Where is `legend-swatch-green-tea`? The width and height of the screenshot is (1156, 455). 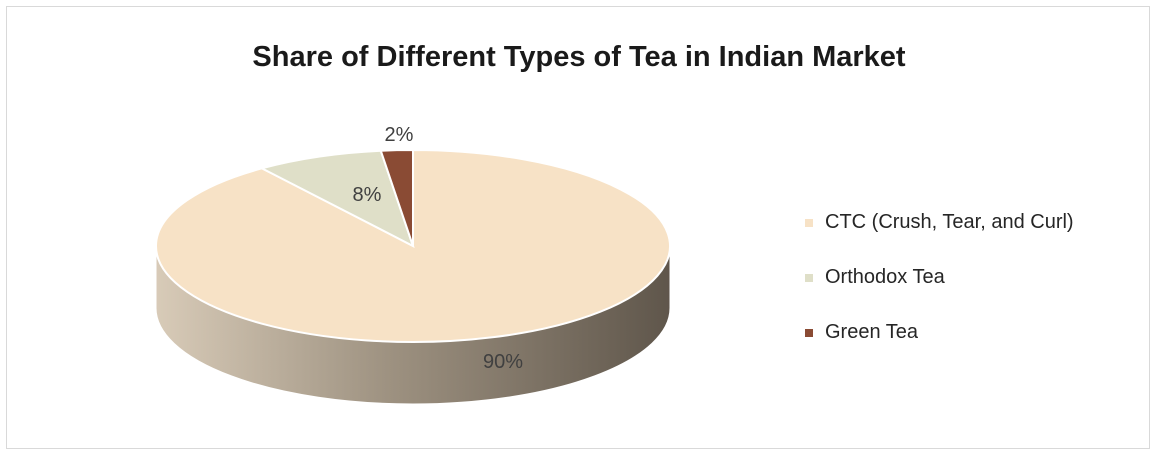
legend-swatch-green-tea is located at coordinates (809, 332).